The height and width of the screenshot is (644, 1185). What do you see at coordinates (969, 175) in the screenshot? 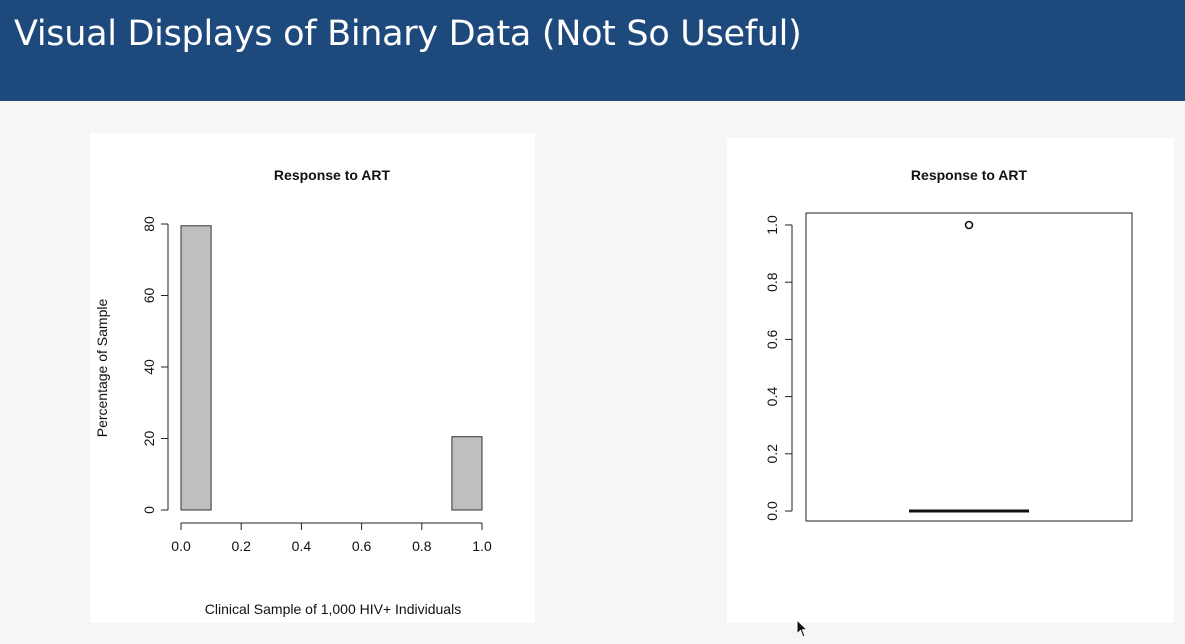
I see `boxplot-title: Response to ART` at bounding box center [969, 175].